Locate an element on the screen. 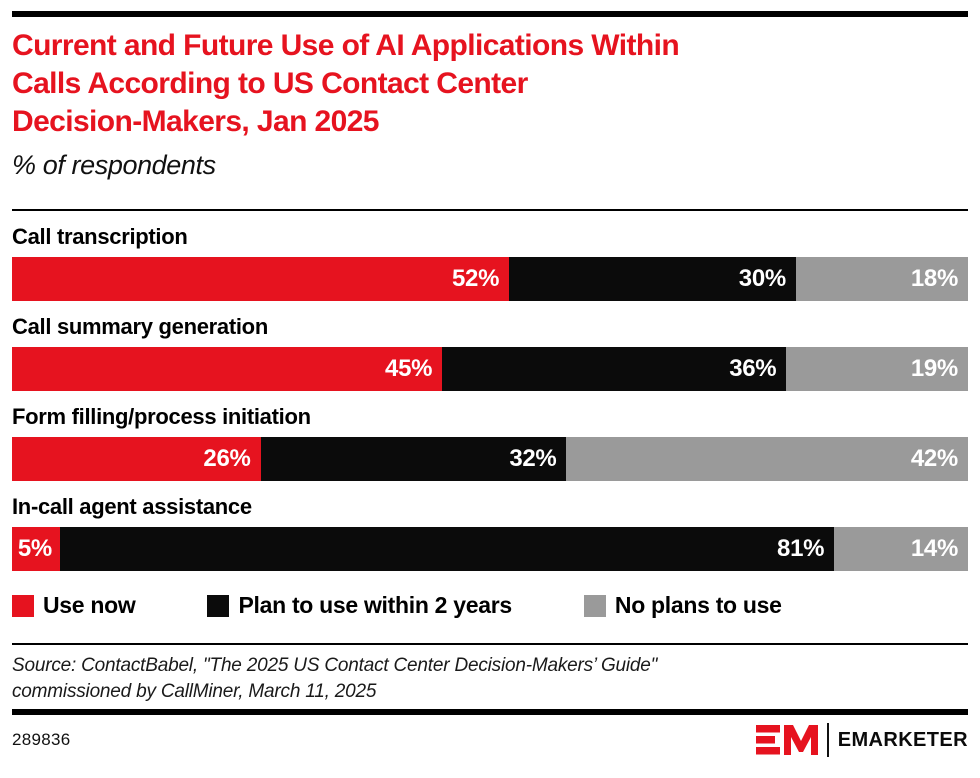 Image resolution: width=980 pixels, height=778 pixels. chart-row: Call transcription 52% 30% 18% is located at coordinates (490, 262).